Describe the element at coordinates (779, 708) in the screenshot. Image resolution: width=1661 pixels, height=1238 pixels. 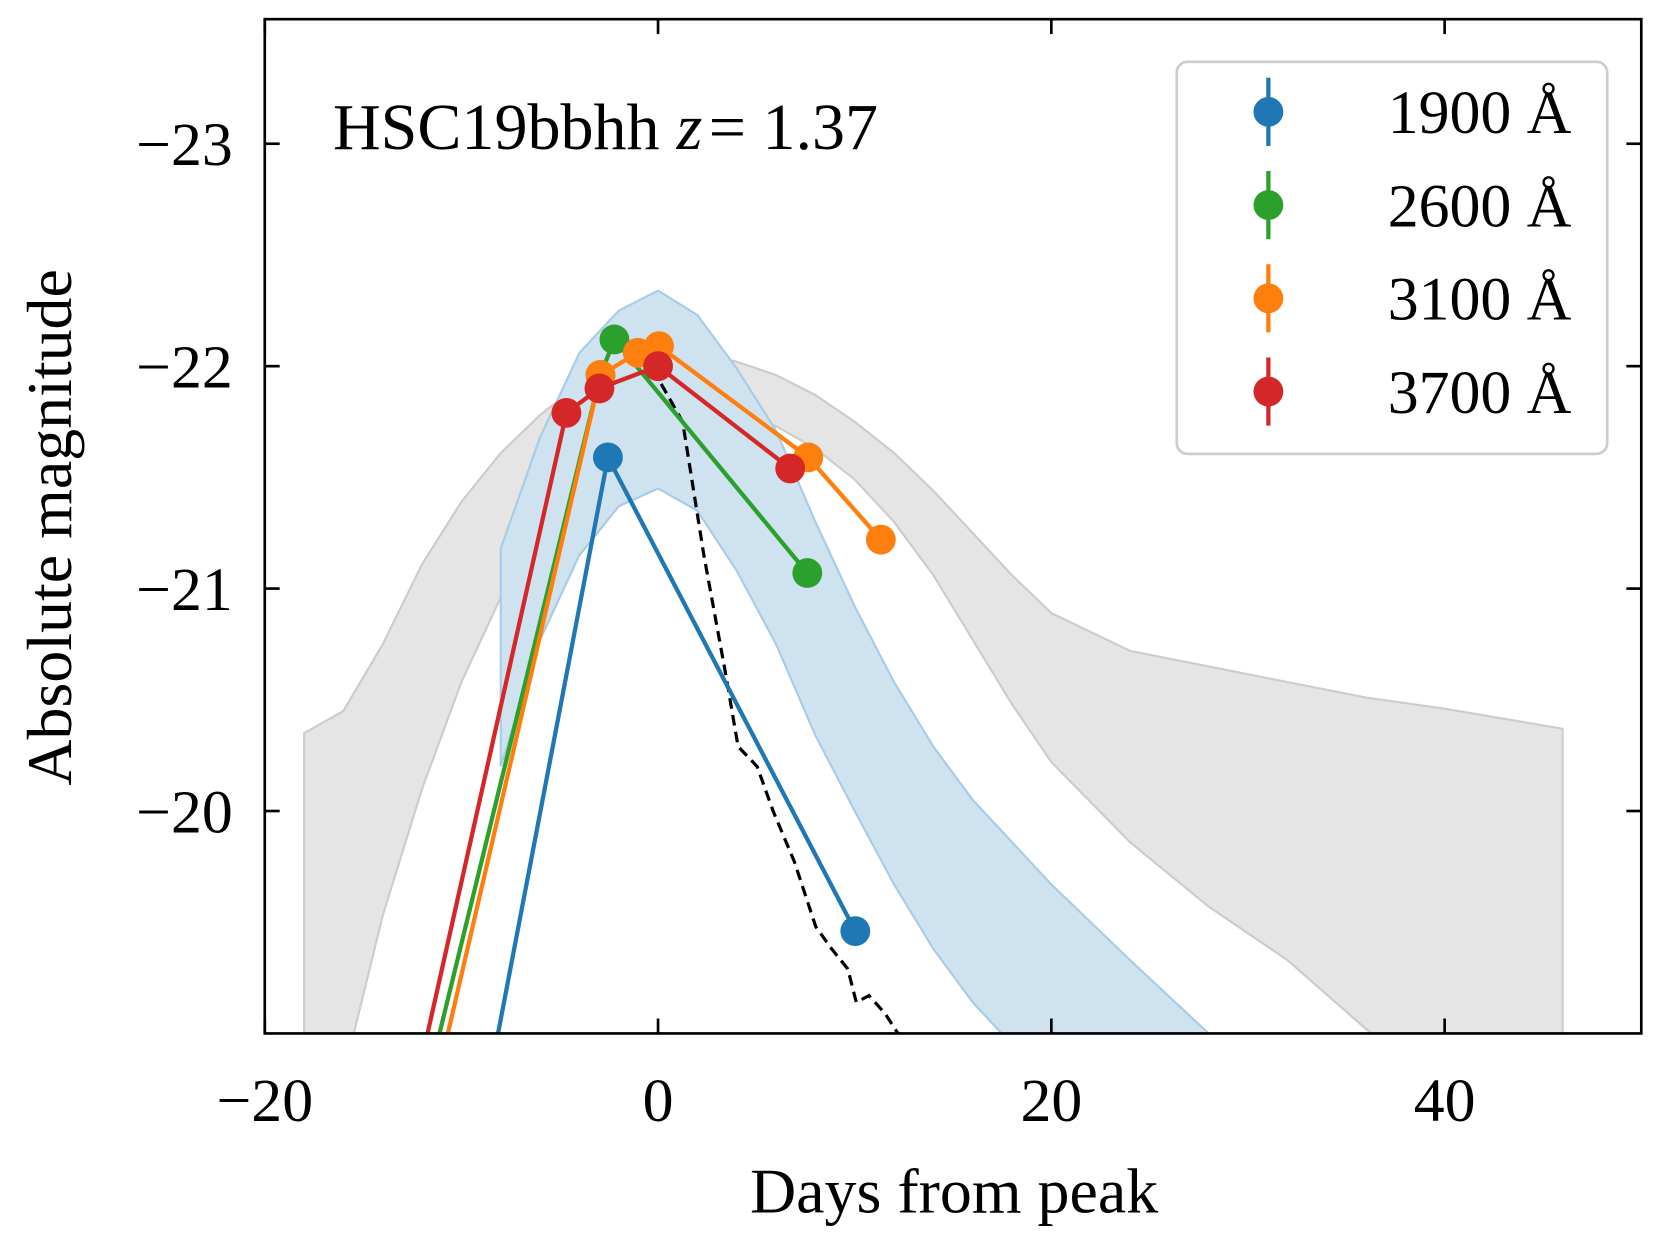
I see `model-line` at that location.